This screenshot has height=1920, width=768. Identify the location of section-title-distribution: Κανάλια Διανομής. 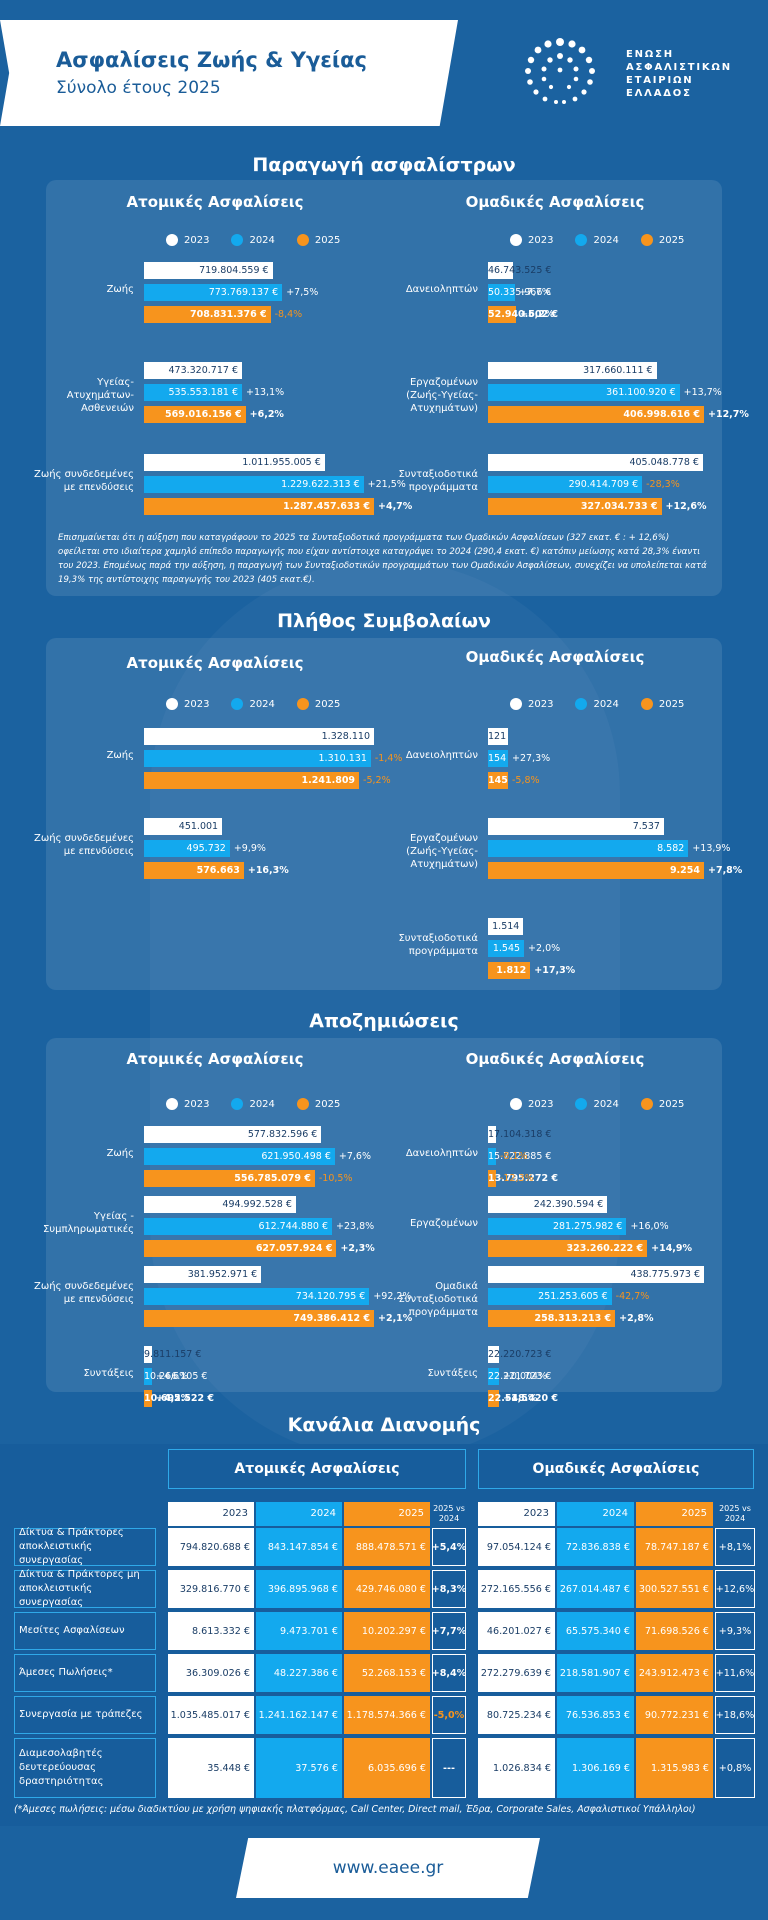
(384, 1425).